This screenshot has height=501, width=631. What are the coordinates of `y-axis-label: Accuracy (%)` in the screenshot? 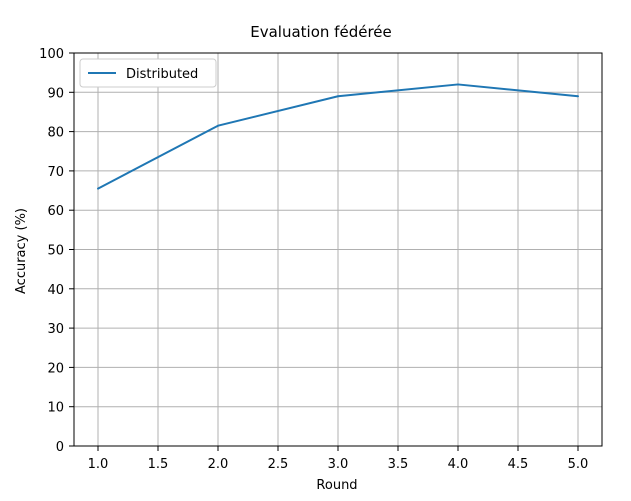 It's located at (21, 251).